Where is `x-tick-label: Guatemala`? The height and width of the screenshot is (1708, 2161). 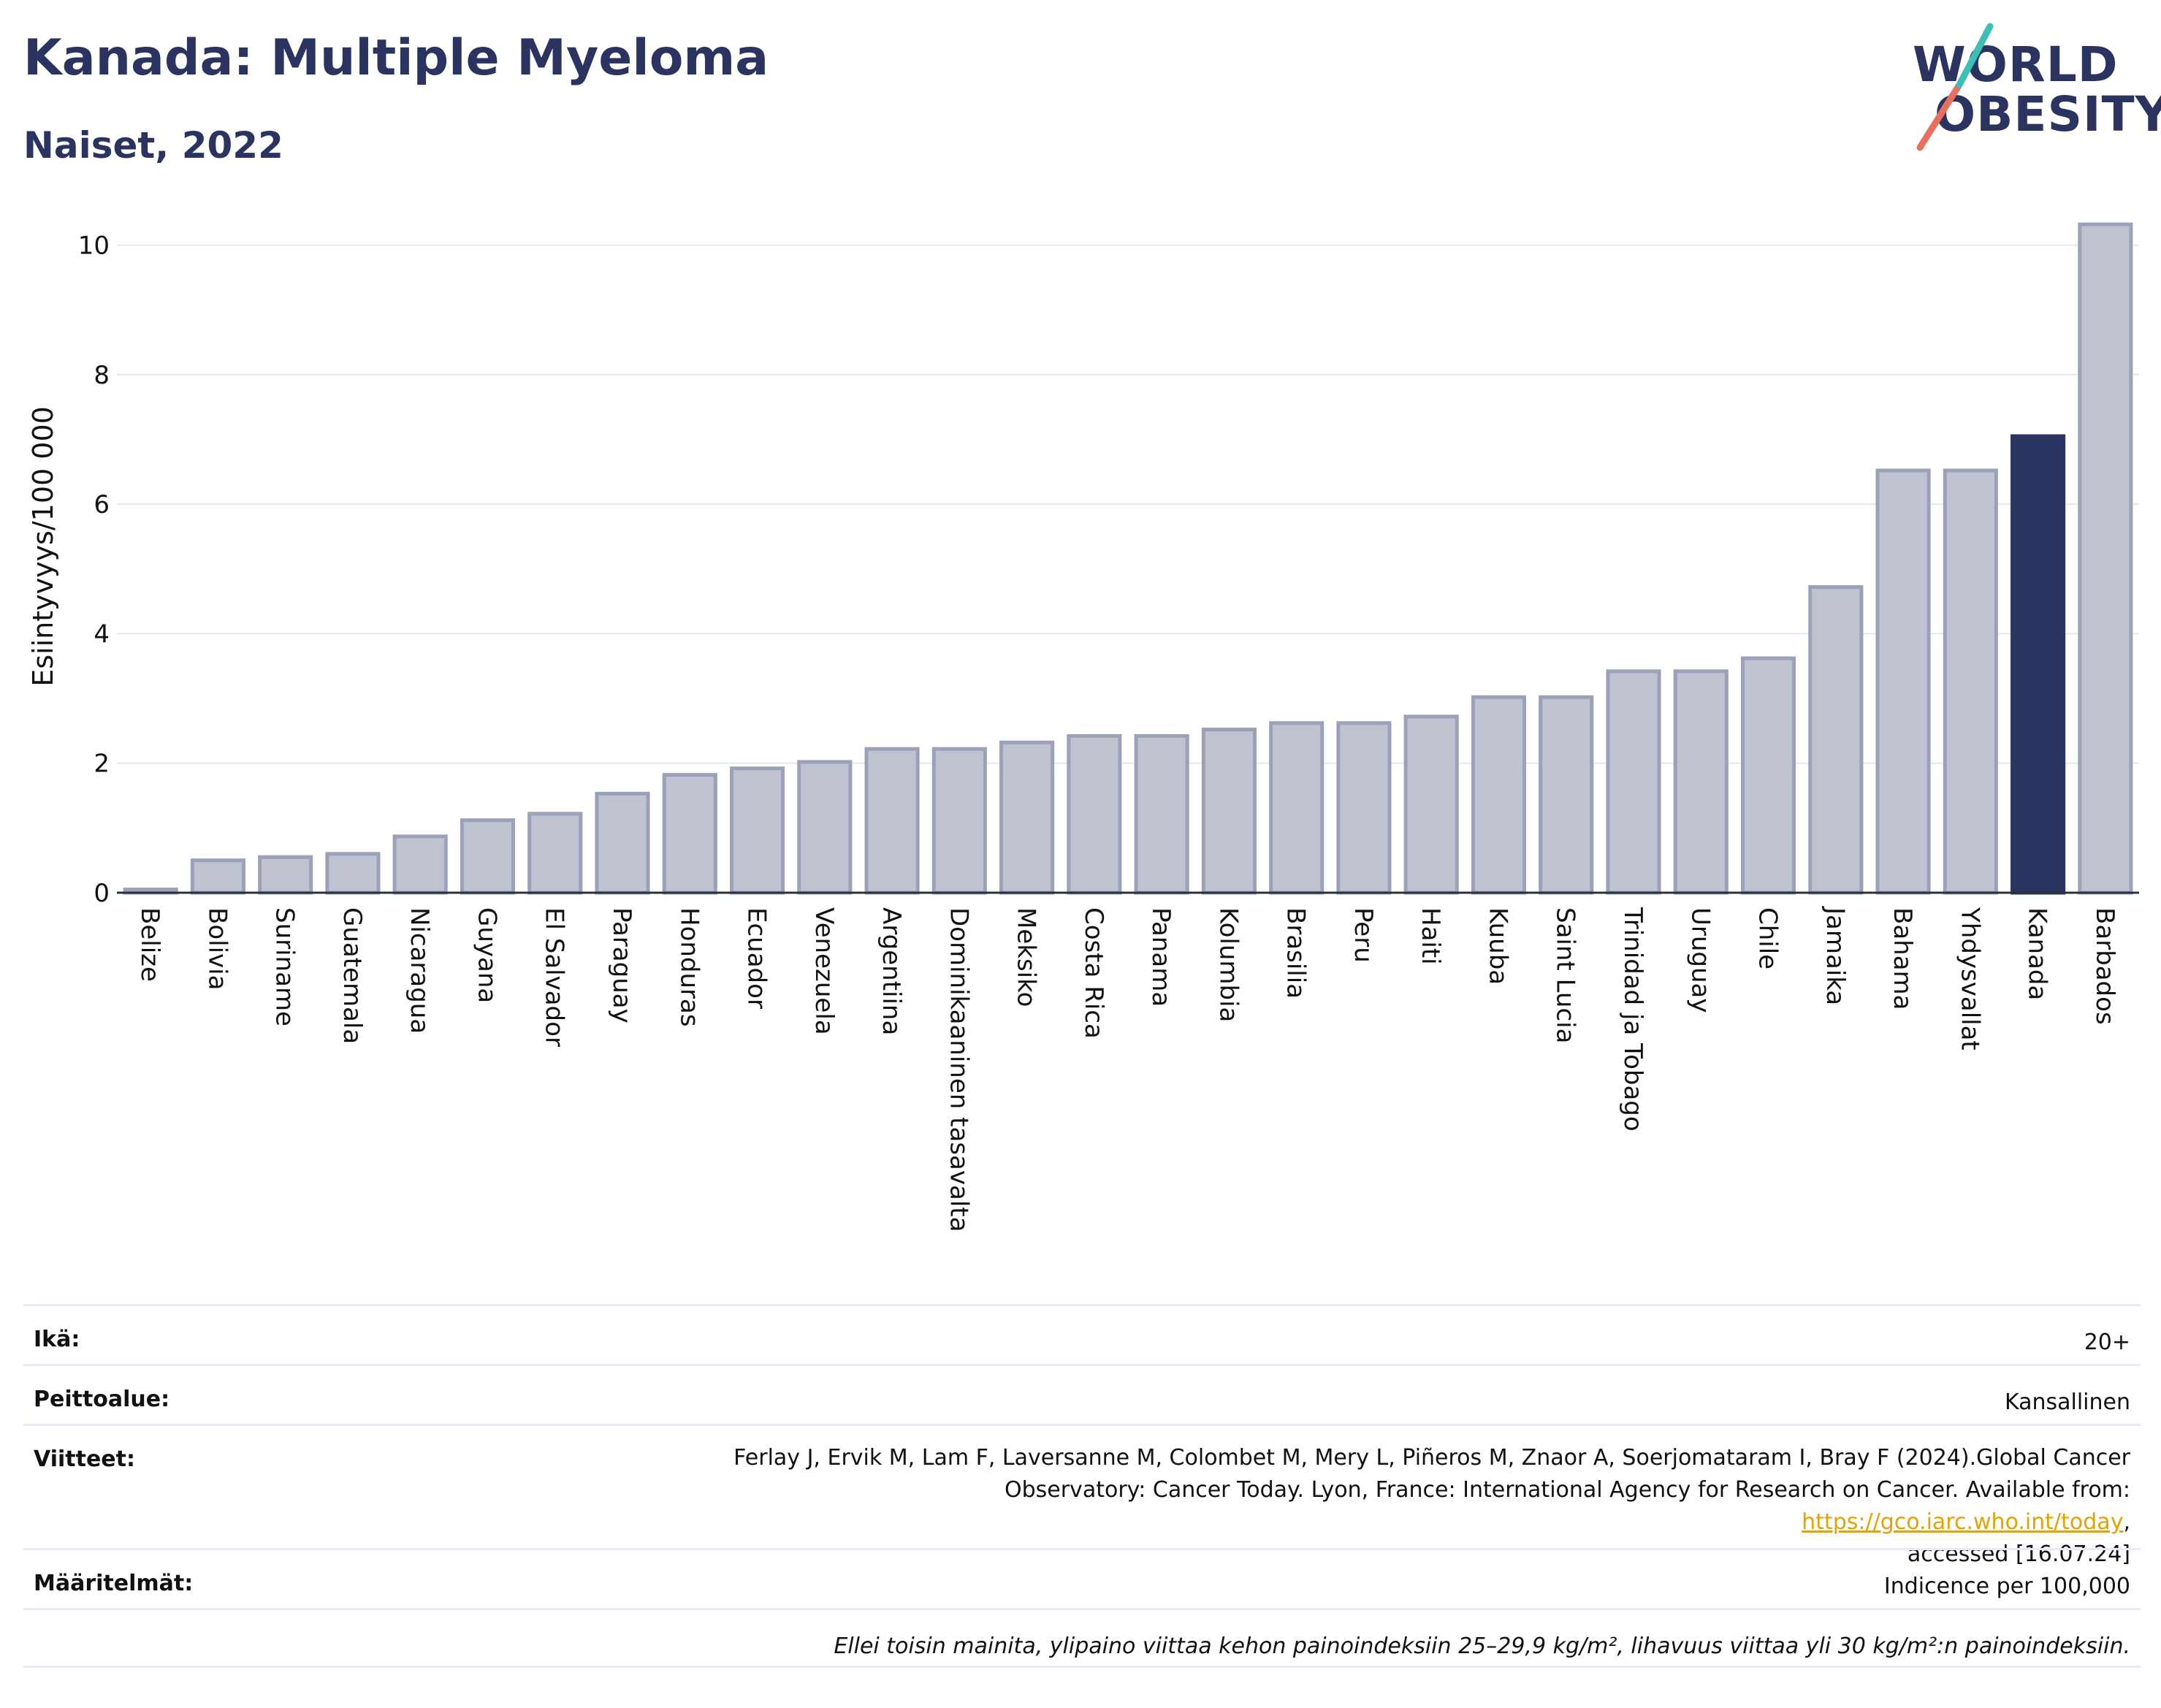
x-tick-label: Guatemala is located at coordinates (352, 976).